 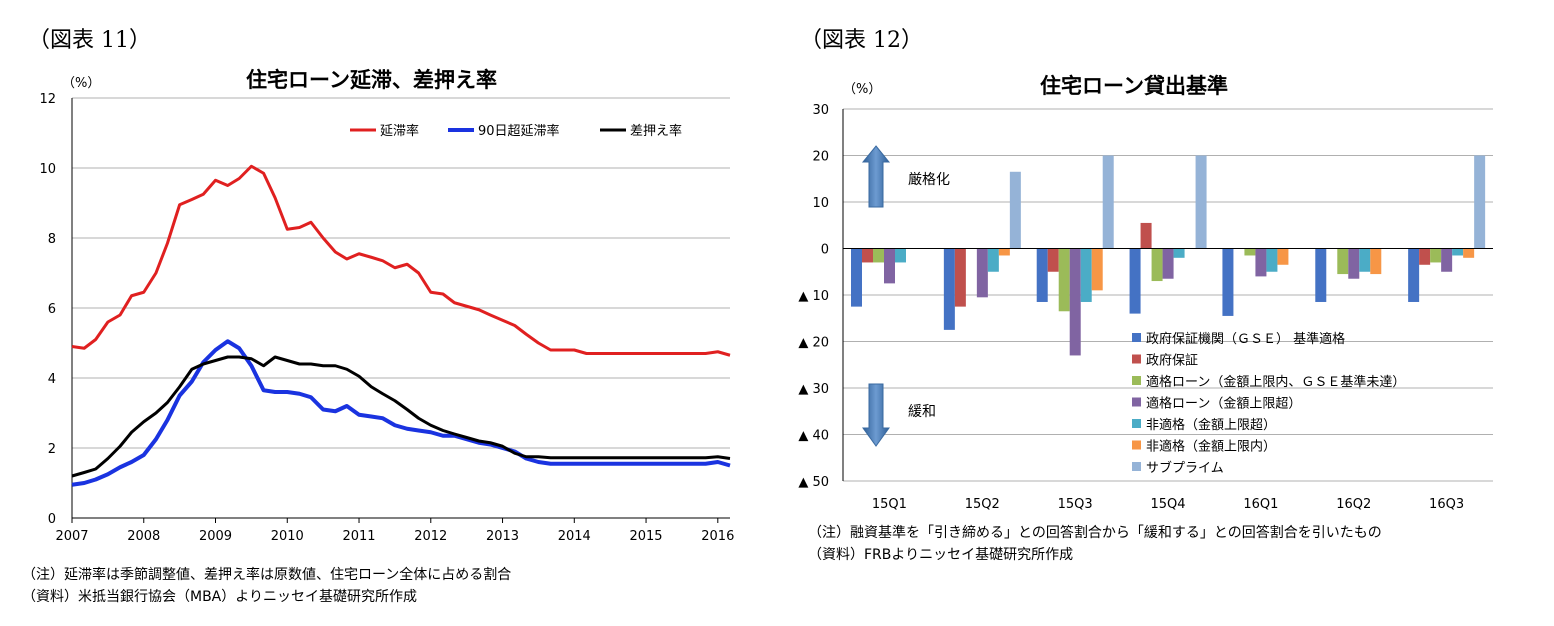 I want to click on y-tick-label-4: 4, so click(x=52, y=379).